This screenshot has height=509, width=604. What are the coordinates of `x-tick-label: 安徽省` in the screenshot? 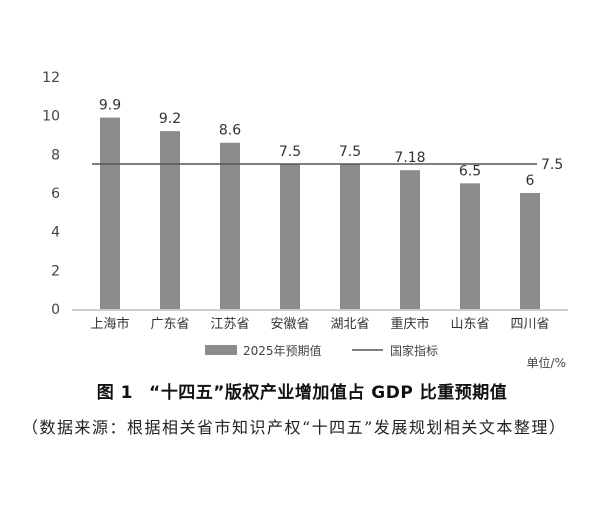 It's located at (289, 324).